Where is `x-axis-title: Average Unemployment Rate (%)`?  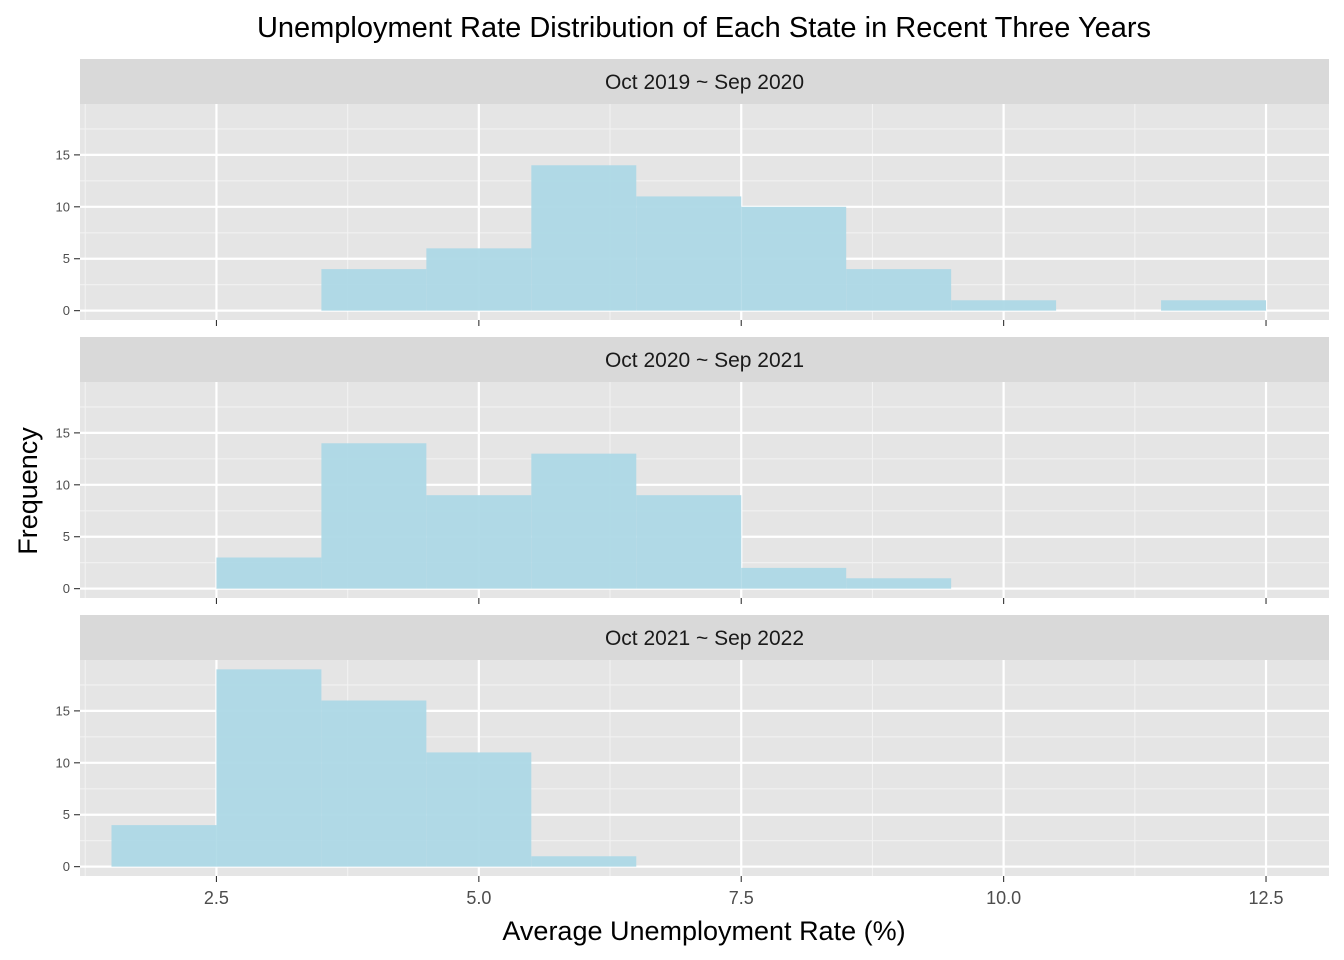
x-axis-title: Average Unemployment Rate (%) is located at coordinates (703, 931).